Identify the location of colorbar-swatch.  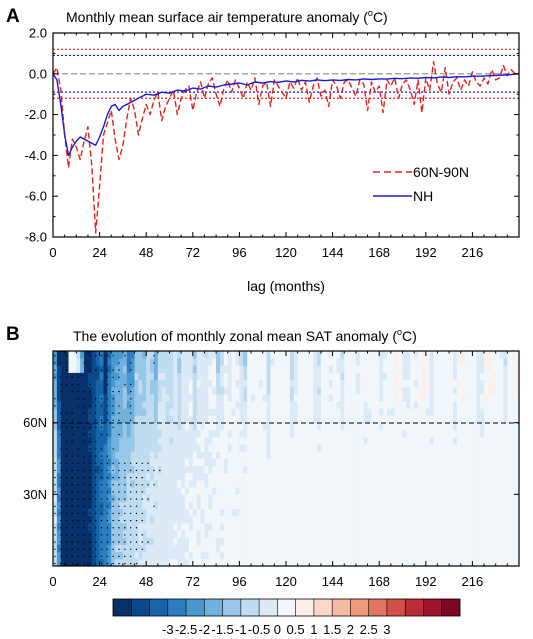
(378, 607).